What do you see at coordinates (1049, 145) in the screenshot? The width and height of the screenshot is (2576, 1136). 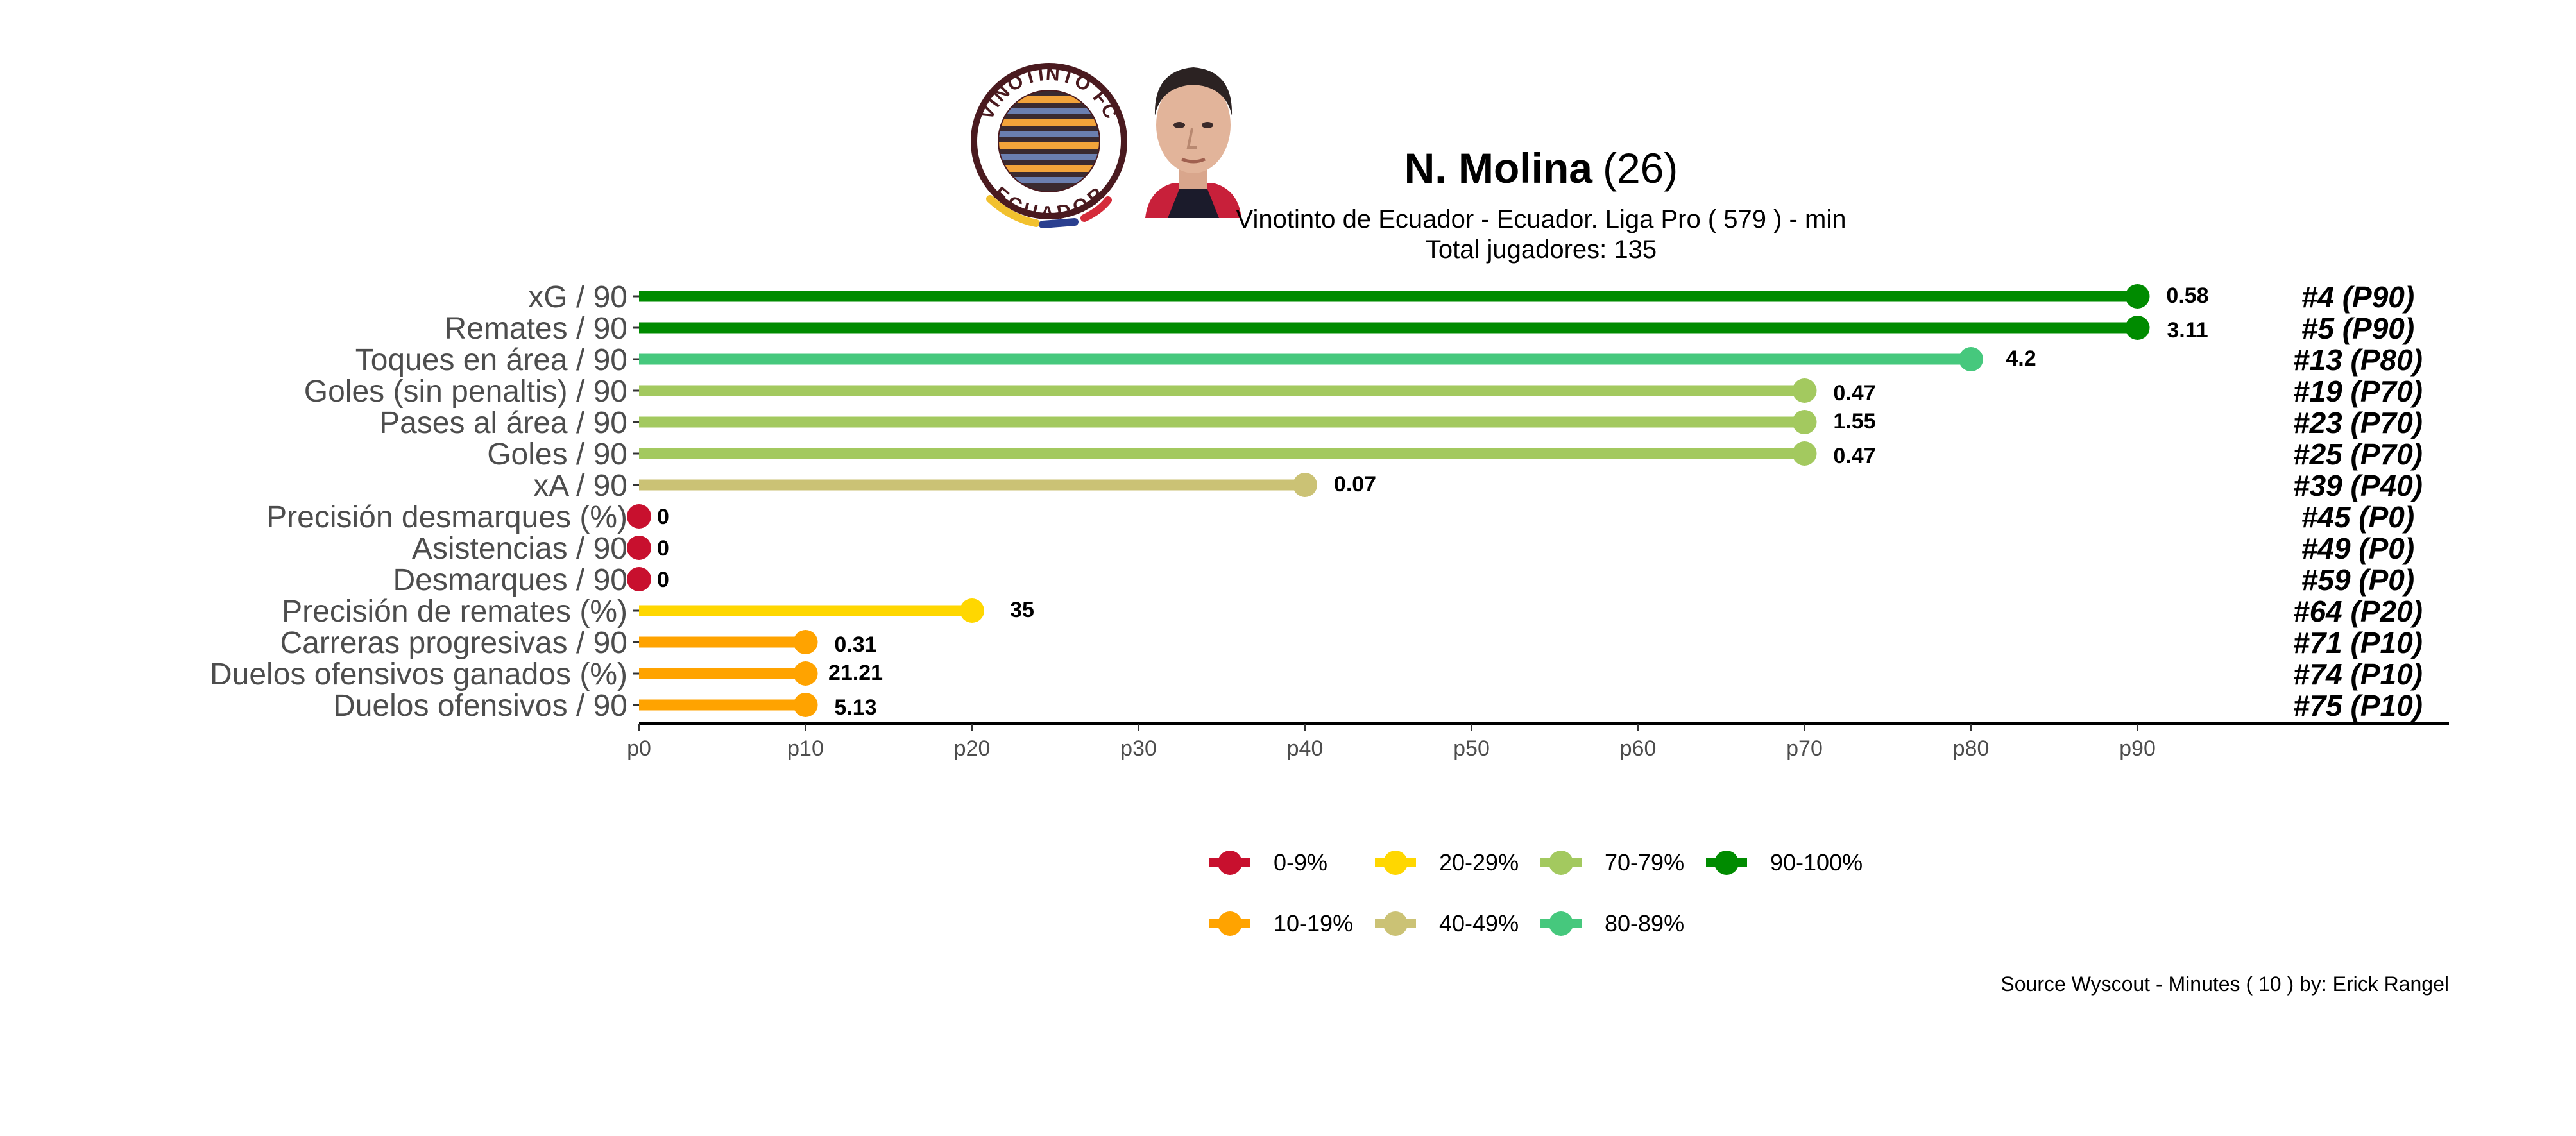 I see `club-logo: VINOTINTO FC ECUADOR` at bounding box center [1049, 145].